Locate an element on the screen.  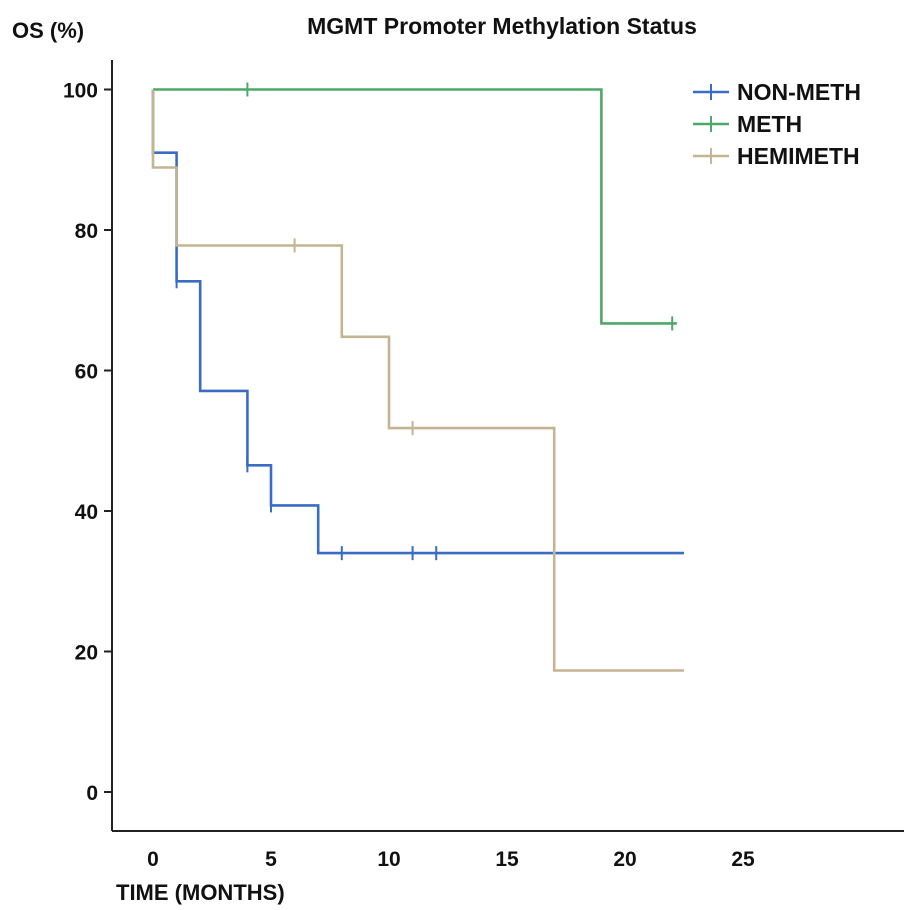
legend: NON-METH METH HEMIMETH is located at coordinates (777, 124).